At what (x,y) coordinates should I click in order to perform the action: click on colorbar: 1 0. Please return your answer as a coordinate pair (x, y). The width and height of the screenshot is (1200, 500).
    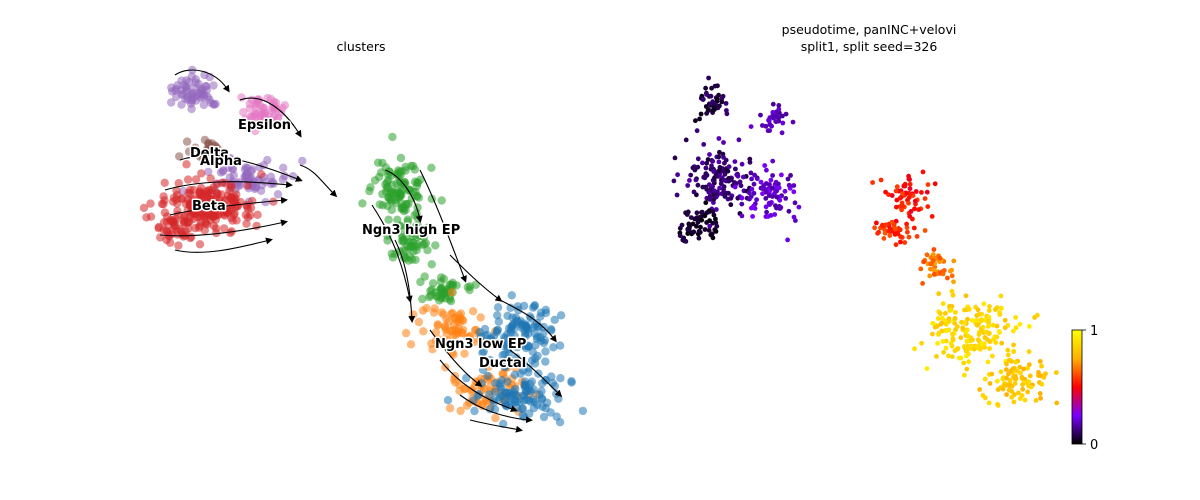
    Looking at the image, I should click on (1084, 388).